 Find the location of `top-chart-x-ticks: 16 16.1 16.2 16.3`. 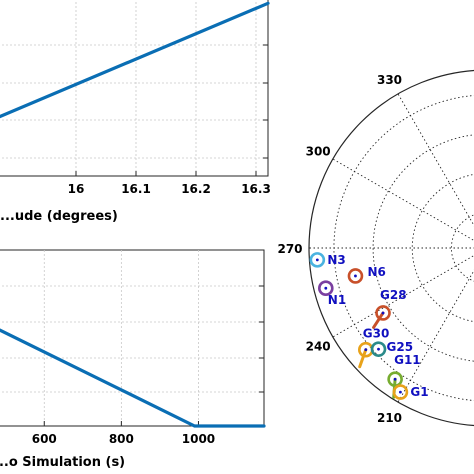

top-chart-x-ticks: 16 16.1 16.2 16.3 is located at coordinates (169, 120).